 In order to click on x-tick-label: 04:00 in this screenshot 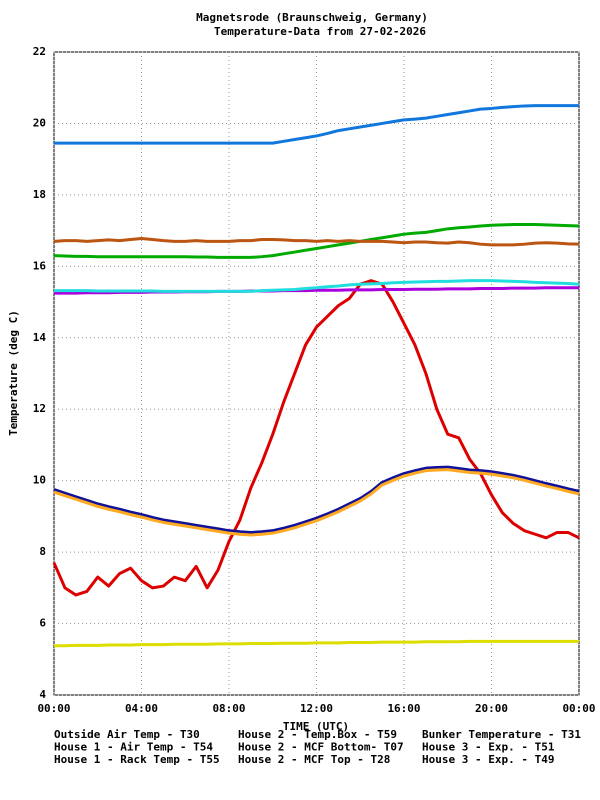, I will do `click(141, 708)`.